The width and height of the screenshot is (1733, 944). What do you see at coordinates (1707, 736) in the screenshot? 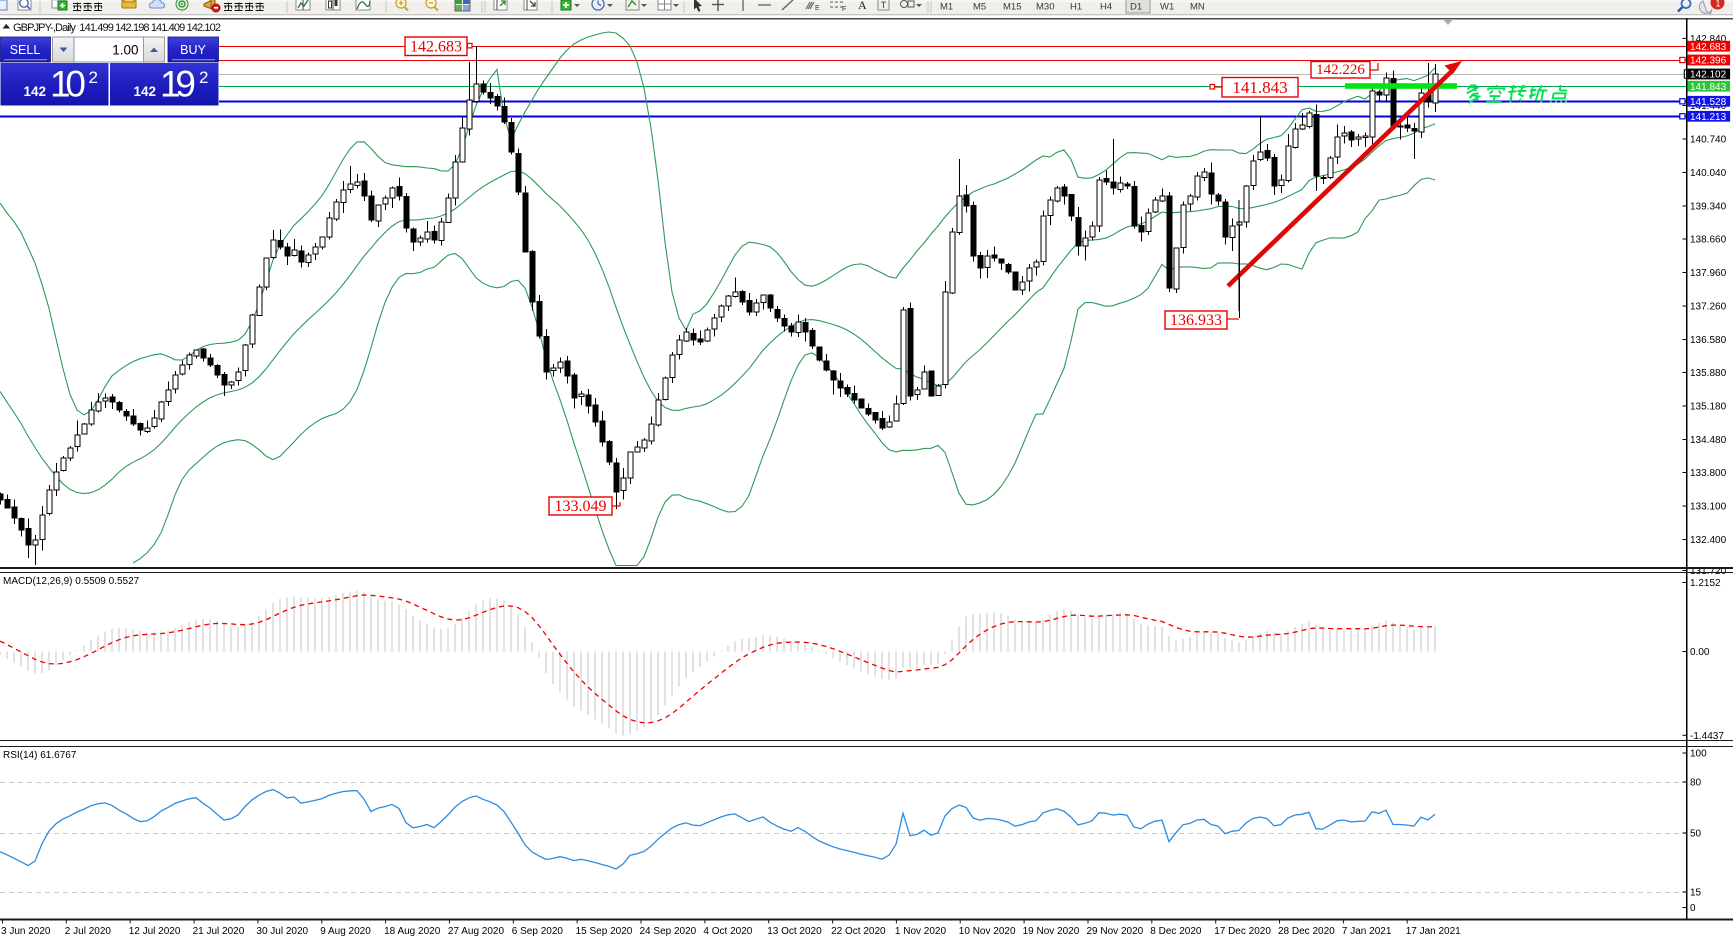
I see `svg-text: -1.4437` at bounding box center [1707, 736].